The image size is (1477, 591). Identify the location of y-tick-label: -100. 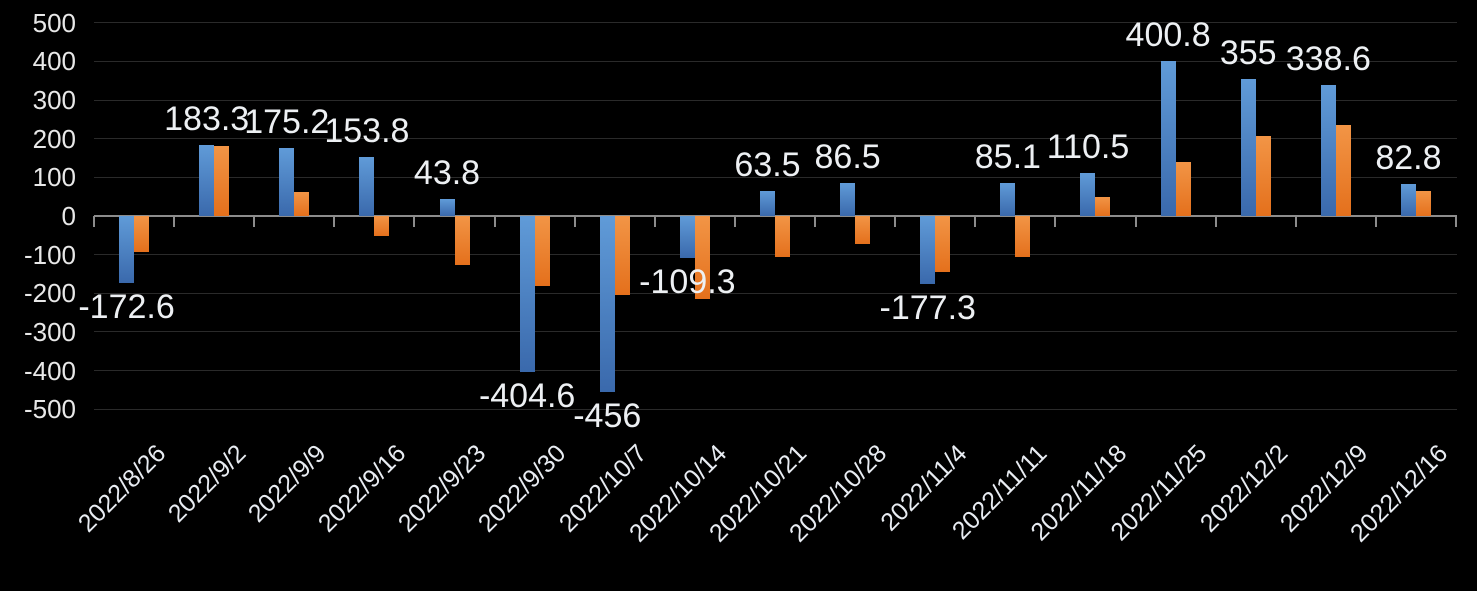
(49, 254).